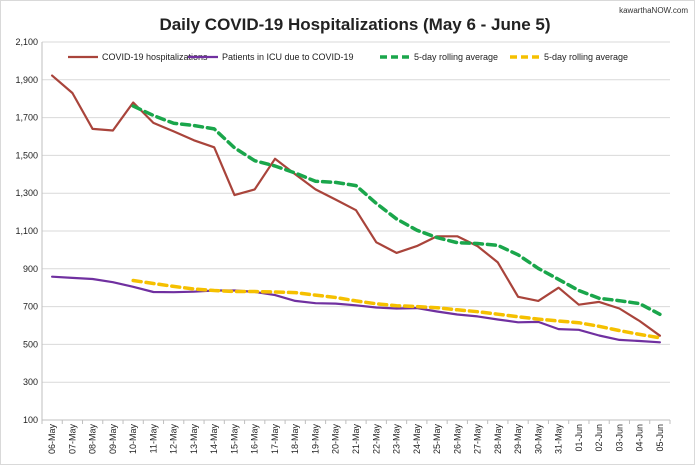 This screenshot has width=696, height=466. What do you see at coordinates (30, 344) in the screenshot?
I see `y-tick-label: 500` at bounding box center [30, 344].